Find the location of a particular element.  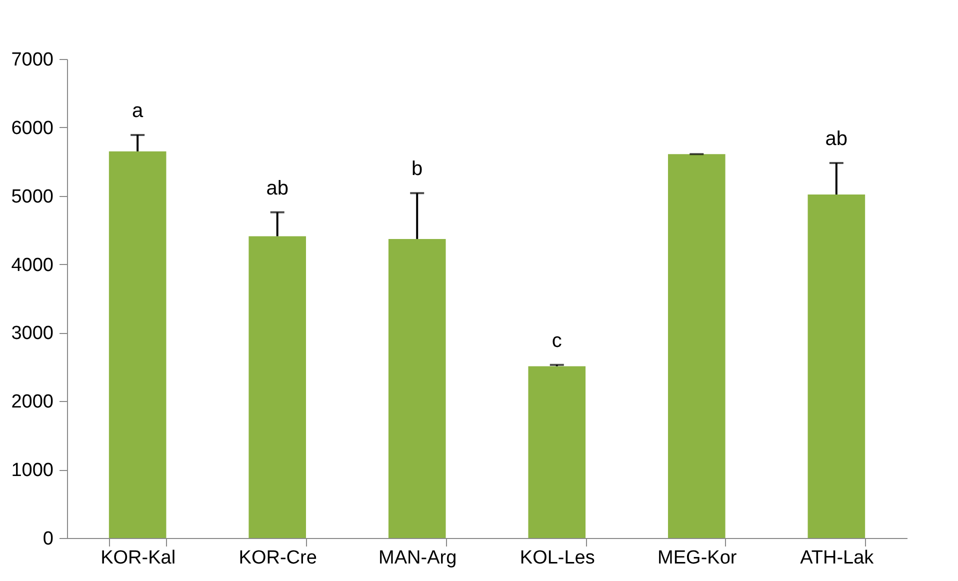

y-tick-label: 5000 is located at coordinates (32, 197).